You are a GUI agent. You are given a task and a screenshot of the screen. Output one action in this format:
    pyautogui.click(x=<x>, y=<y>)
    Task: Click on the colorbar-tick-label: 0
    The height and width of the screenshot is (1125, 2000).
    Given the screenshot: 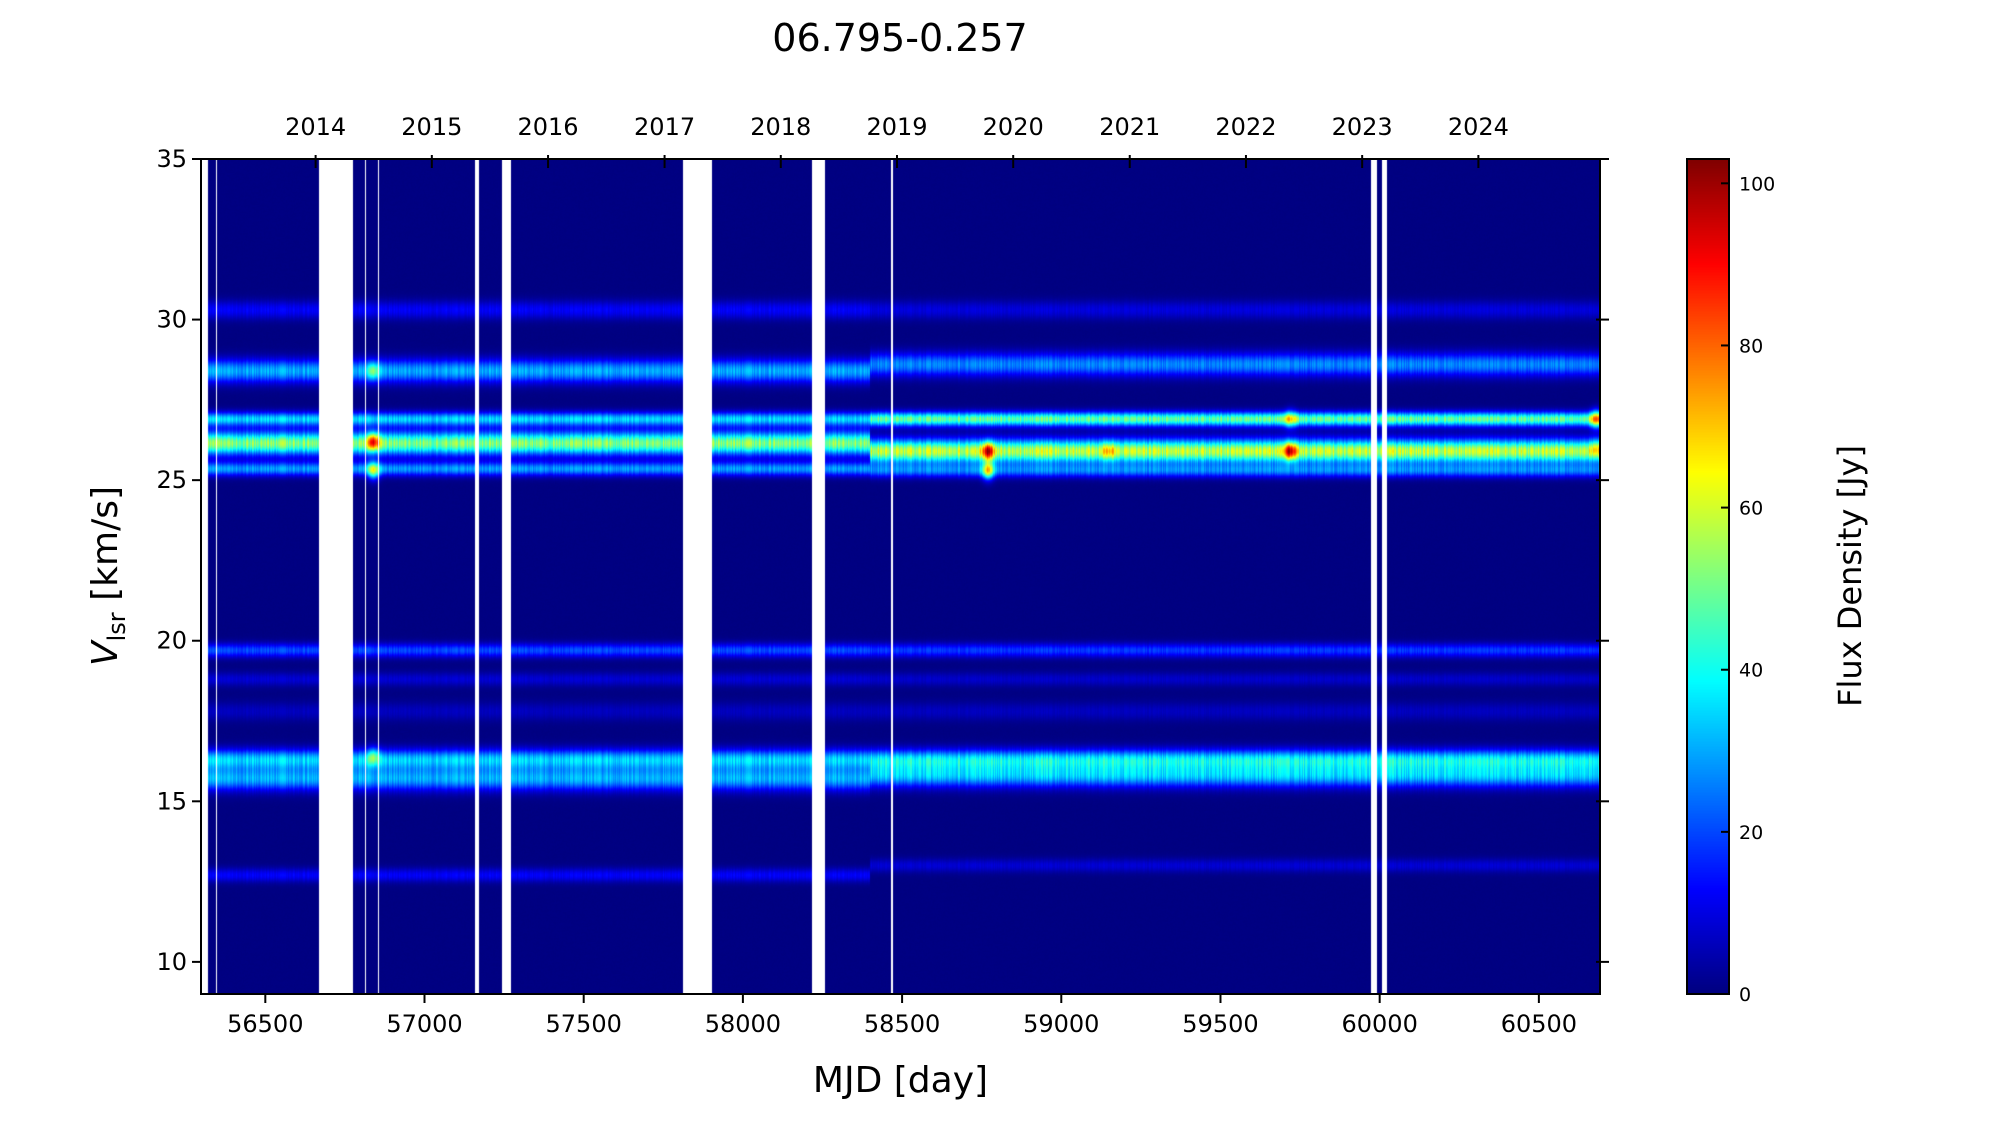 What is the action you would take?
    pyautogui.click(x=1745, y=995)
    